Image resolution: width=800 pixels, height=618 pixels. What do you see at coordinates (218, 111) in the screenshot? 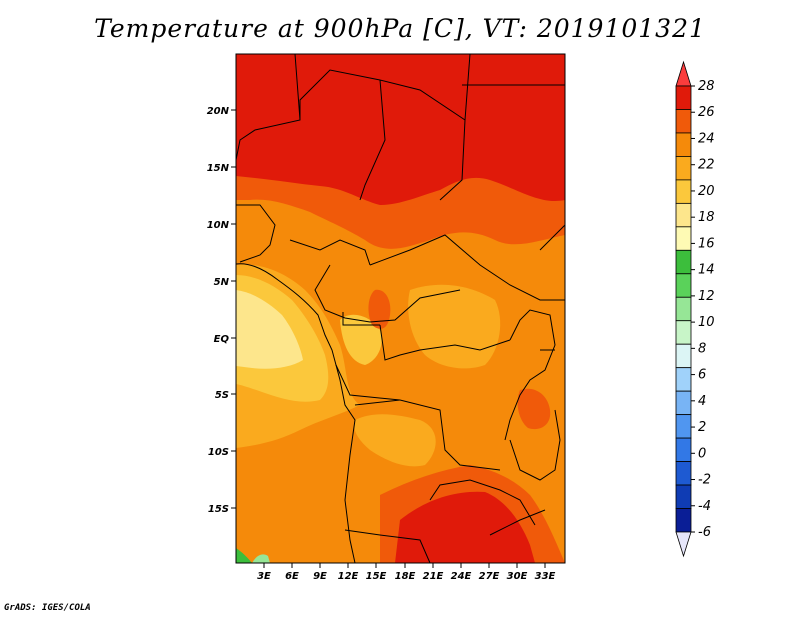
I see `lat-label: 20N` at bounding box center [218, 111].